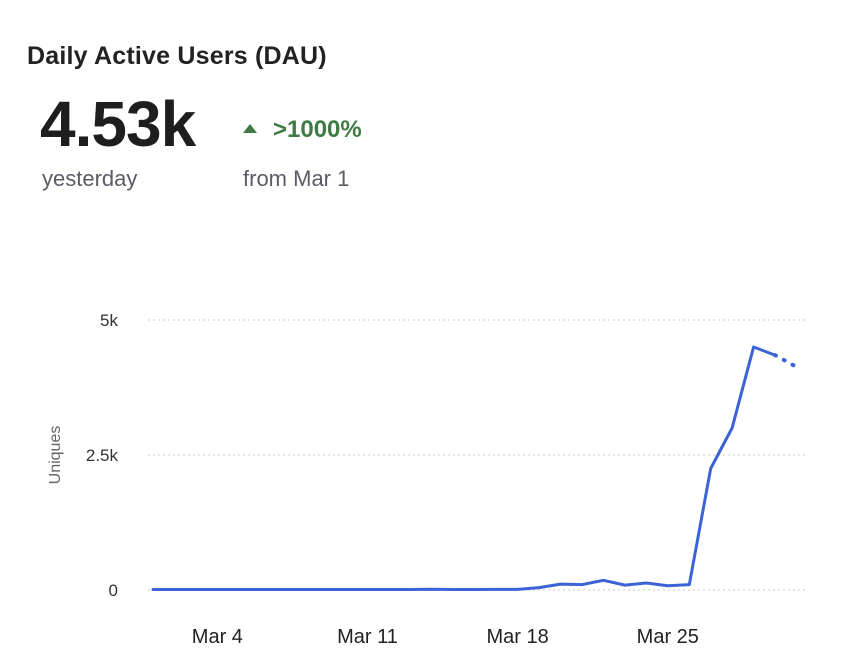 Image resolution: width=848 pixels, height=672 pixels. I want to click on y-tick-label: 2.5k, so click(102, 455).